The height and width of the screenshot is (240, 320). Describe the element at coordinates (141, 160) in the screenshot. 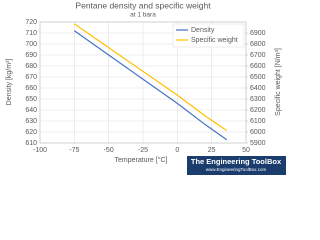

I see `x-axis-label: Temperature [°C]` at that location.